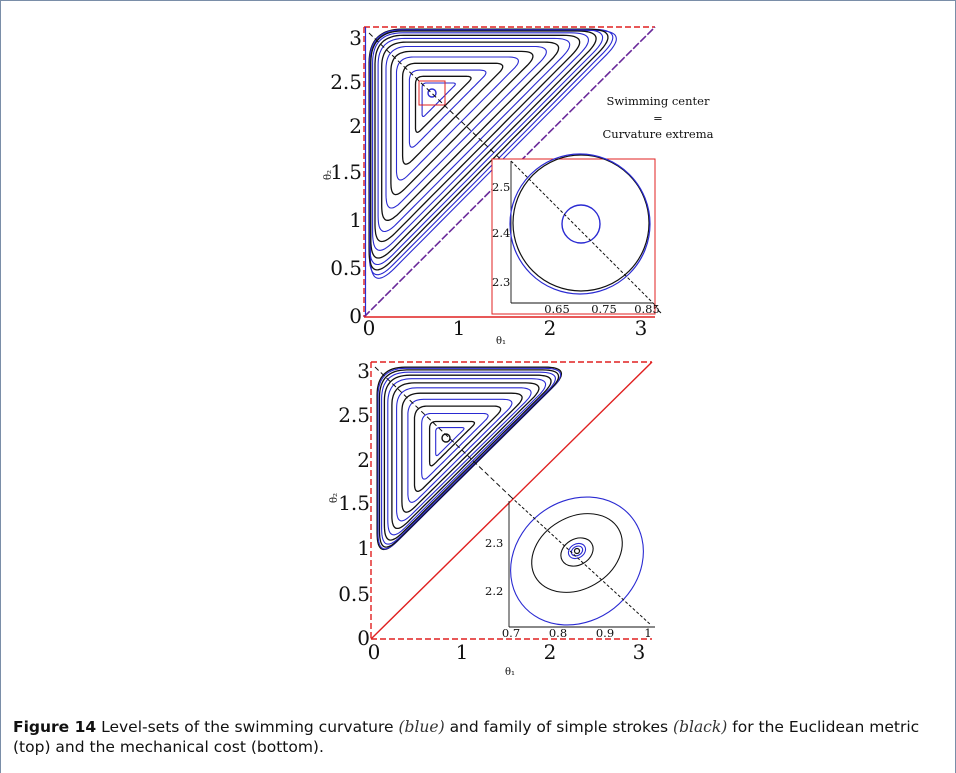 This screenshot has height=773, width=956. I want to click on top-inset-y-tick: 2.5, so click(501, 187).